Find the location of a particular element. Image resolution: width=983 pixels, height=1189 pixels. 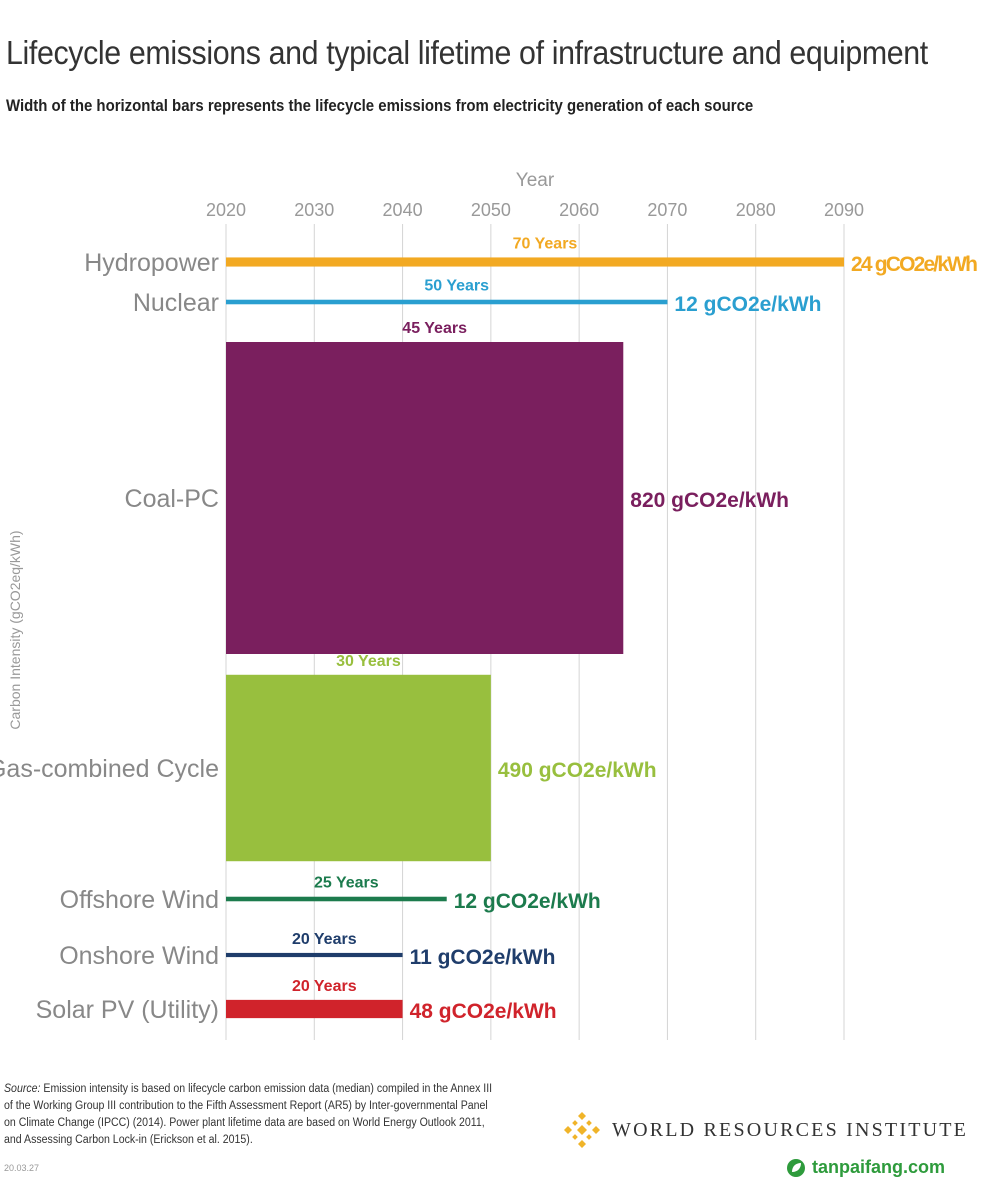

wri-logo: WORLD RESOURCES INSTITUTE is located at coordinates (765, 1130).